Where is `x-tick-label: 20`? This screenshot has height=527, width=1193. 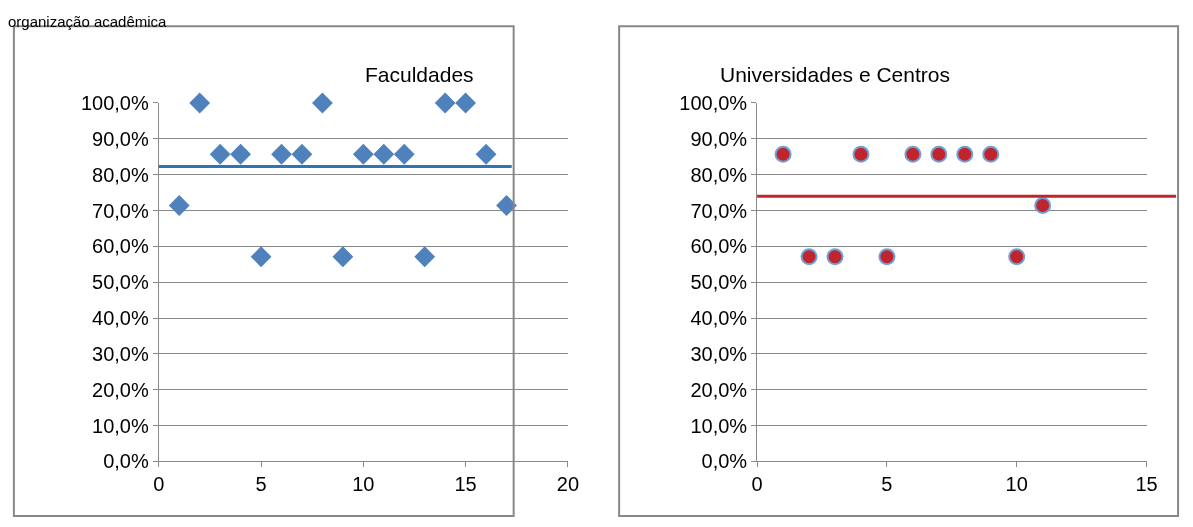
x-tick-label: 20 is located at coordinates (568, 484).